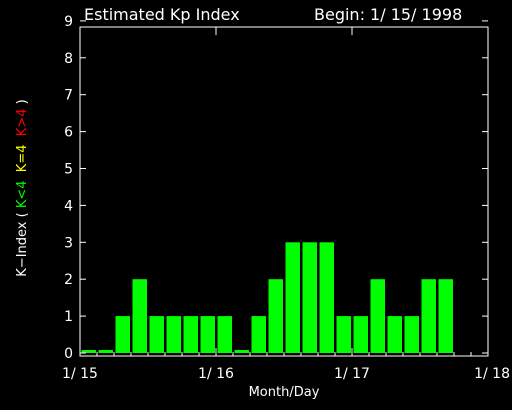  What do you see at coordinates (68, 280) in the screenshot?
I see `y-tick-label: 2` at bounding box center [68, 280].